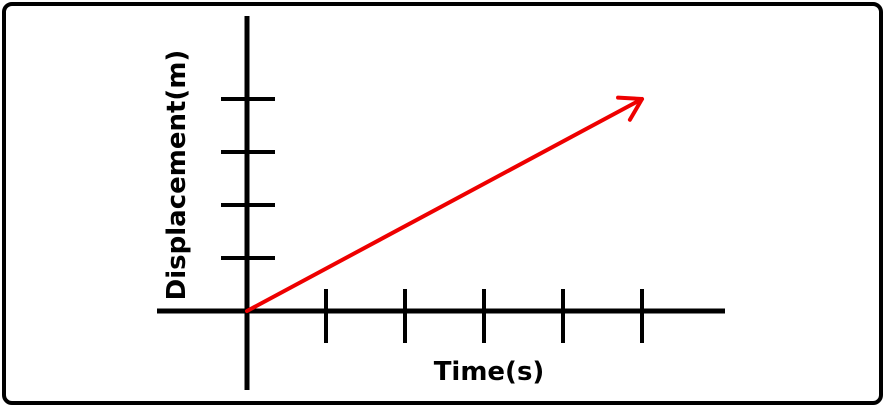 Image resolution: width=883 pixels, height=405 pixels. What do you see at coordinates (630, 108) in the screenshot?
I see `series-arrowhead` at bounding box center [630, 108].